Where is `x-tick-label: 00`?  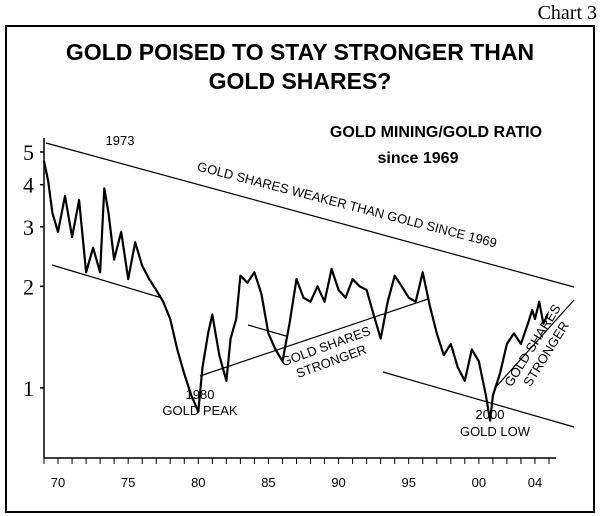 x-tick-label: 00 is located at coordinates (479, 482).